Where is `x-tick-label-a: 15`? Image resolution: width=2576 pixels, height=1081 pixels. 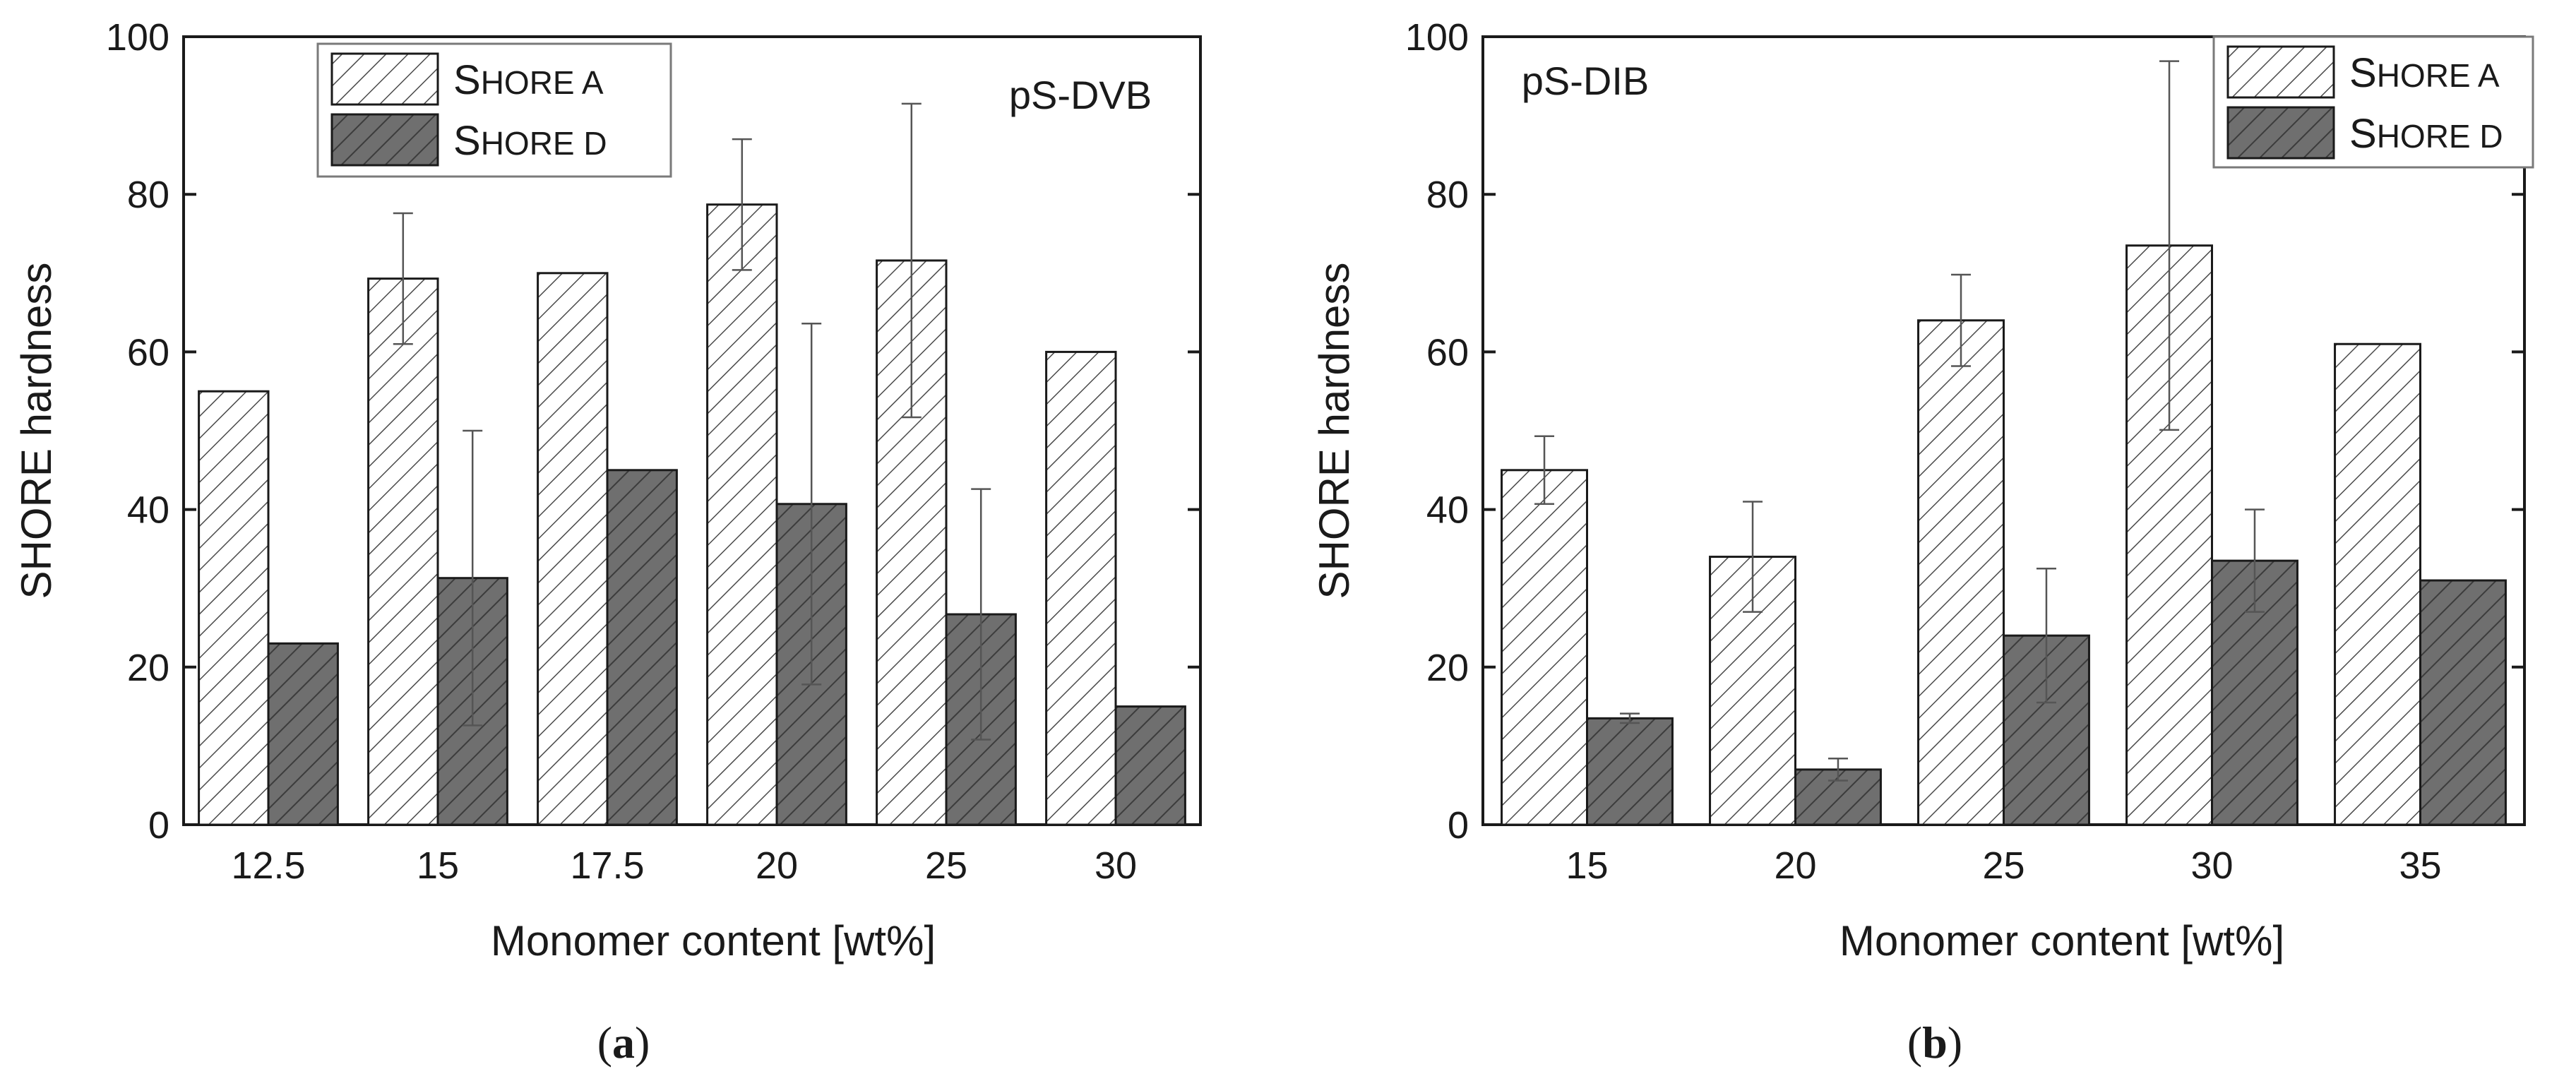 x-tick-label-a: 15 is located at coordinates (438, 865).